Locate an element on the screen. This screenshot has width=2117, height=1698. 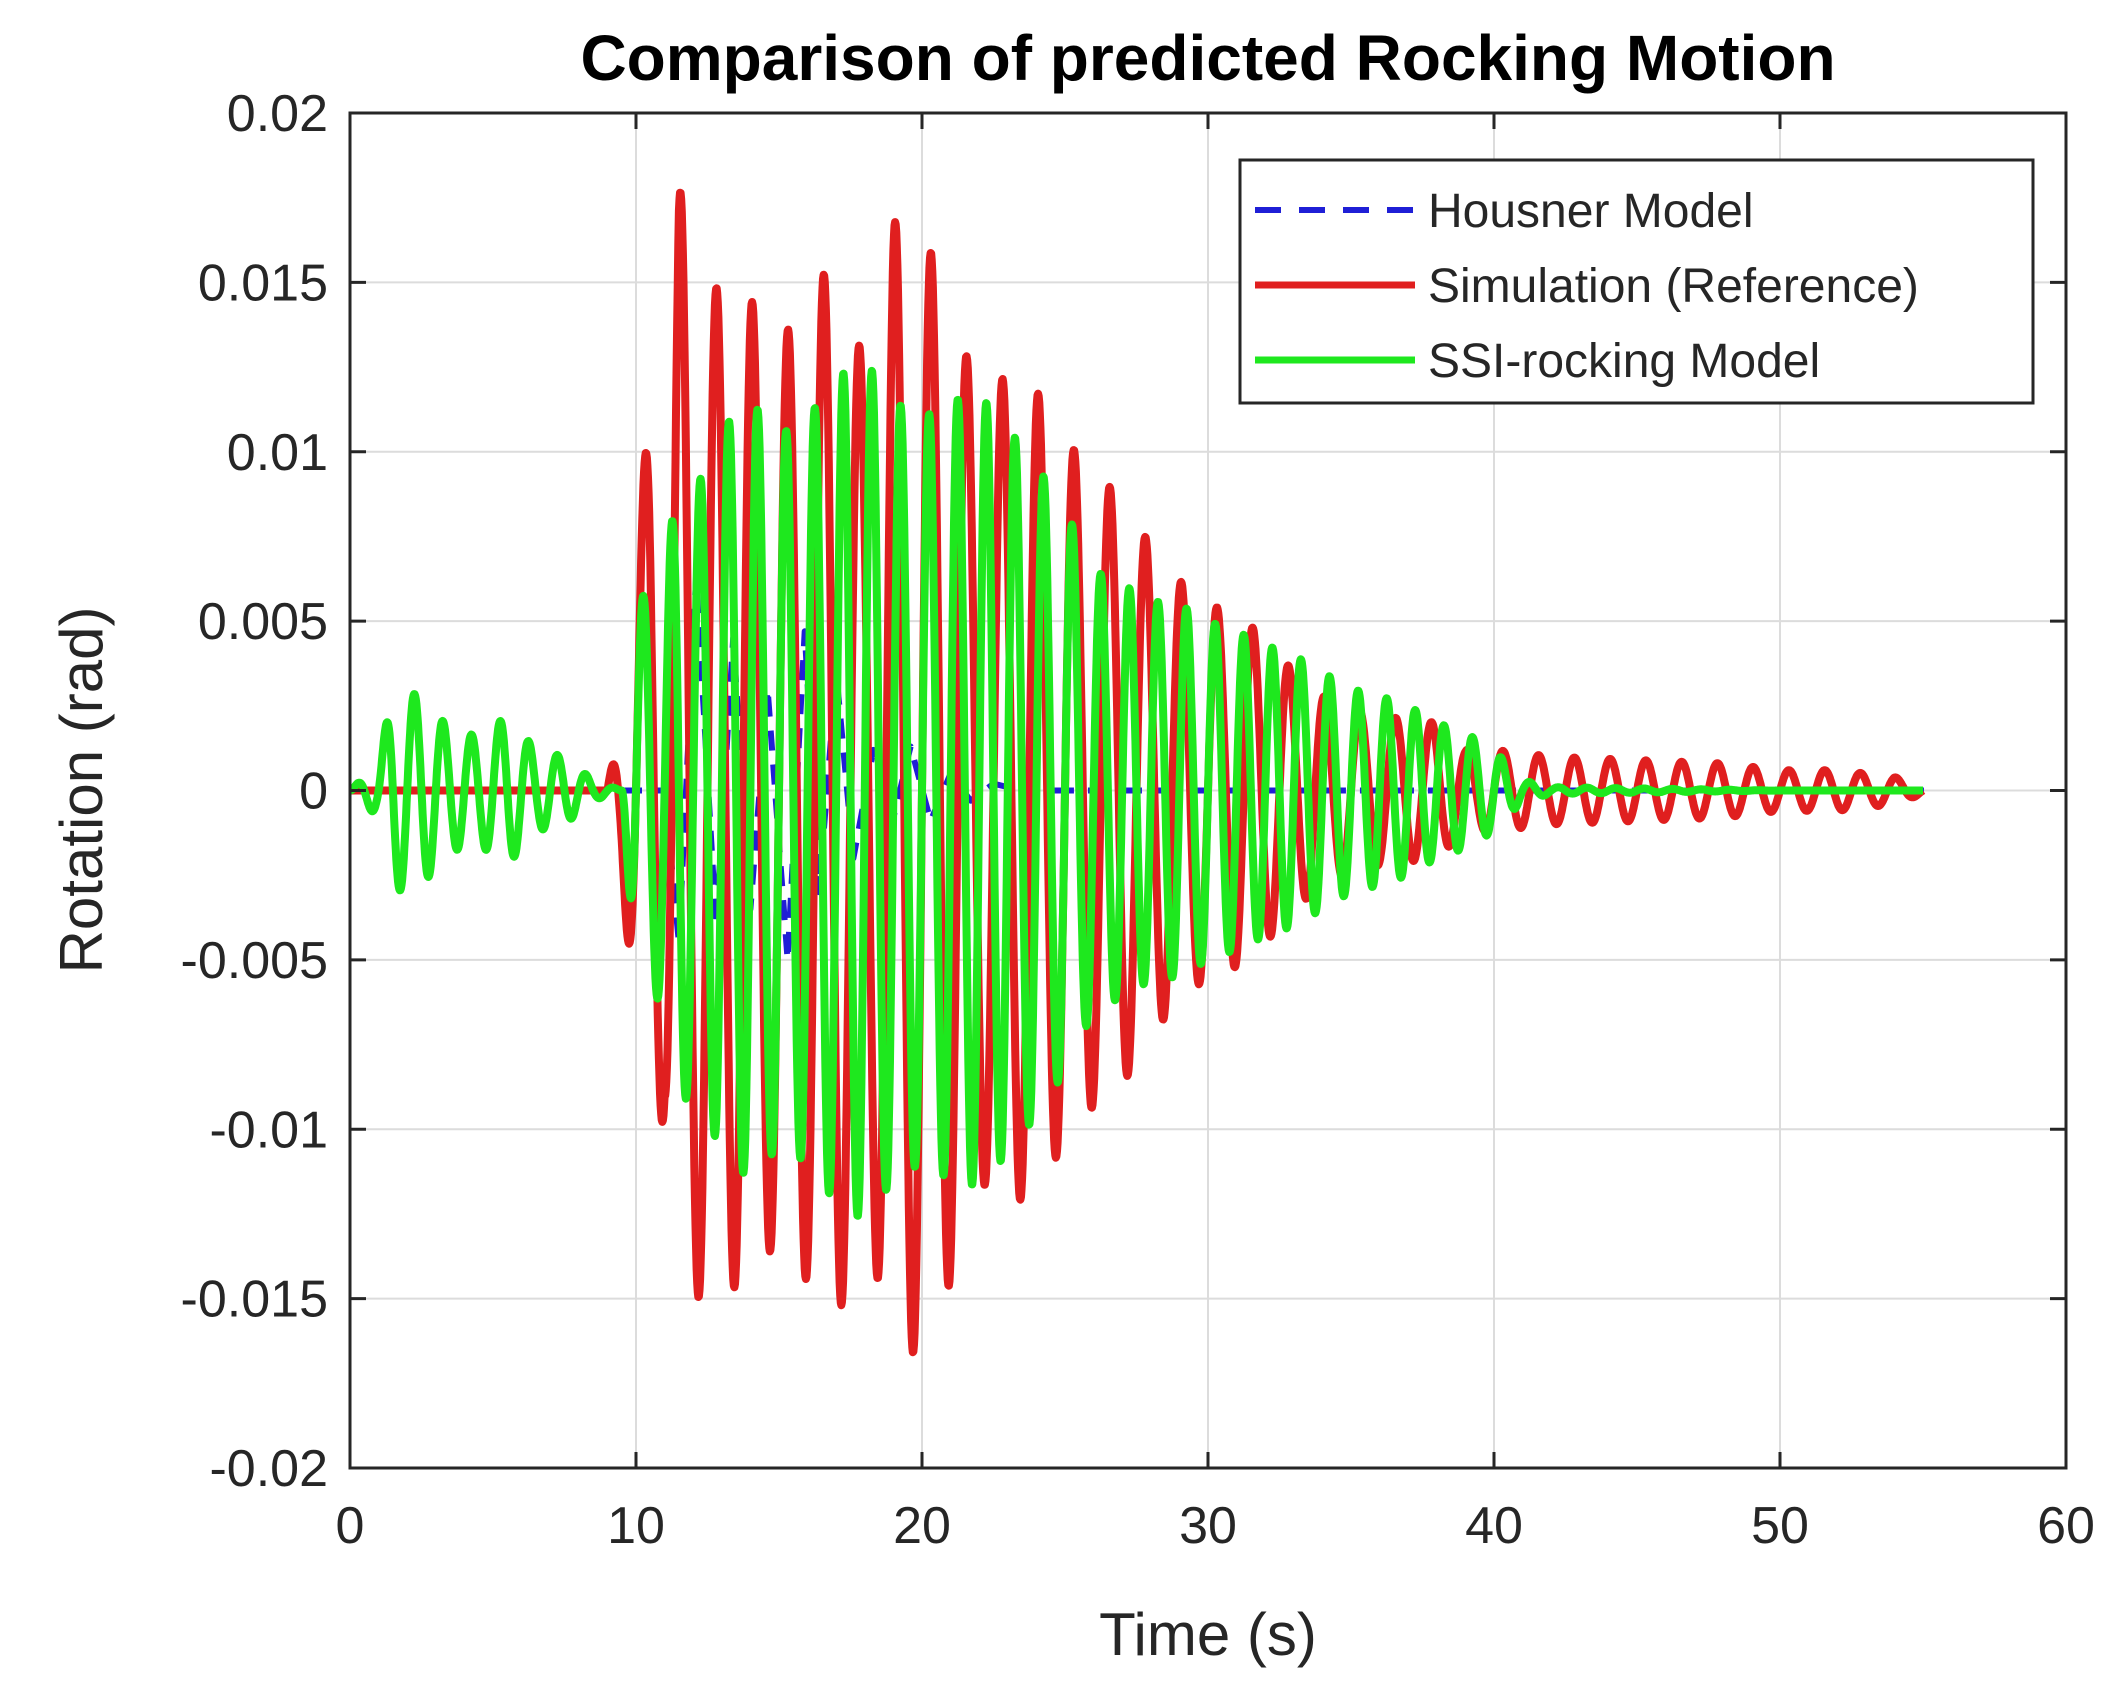
y-tick-label: -0.02 is located at coordinates (268, 1469).